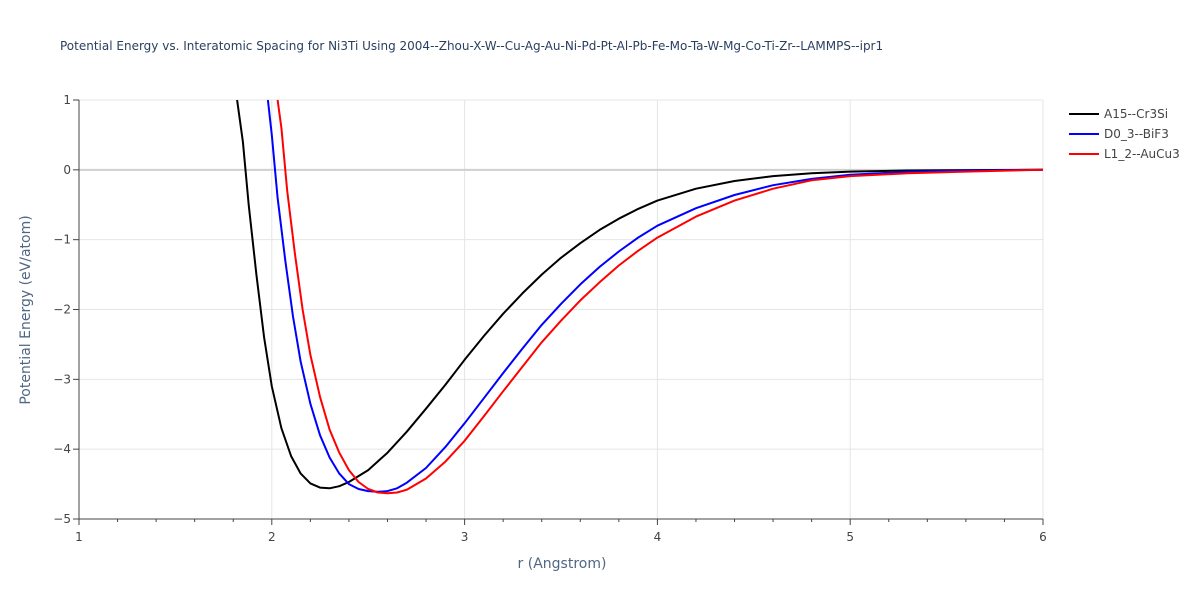 The image size is (1200, 600). Describe the element at coordinates (1136, 114) in the screenshot. I see `legend-label: A15--Cr3Si` at that location.